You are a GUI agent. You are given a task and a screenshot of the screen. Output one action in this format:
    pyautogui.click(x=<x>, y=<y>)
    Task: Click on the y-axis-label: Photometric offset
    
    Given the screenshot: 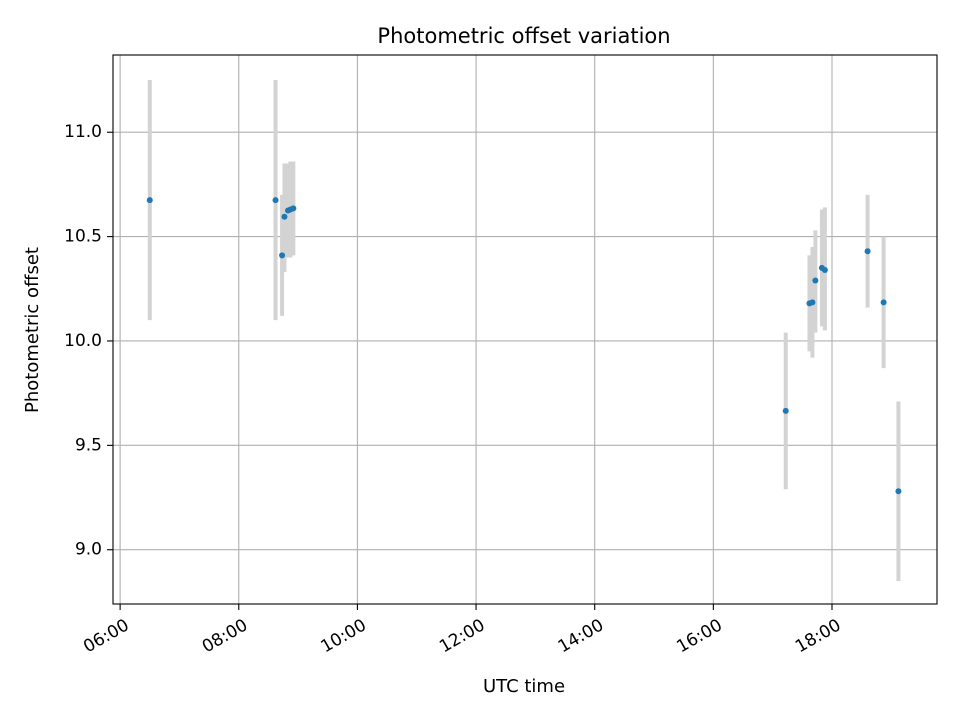 What is the action you would take?
    pyautogui.click(x=32, y=330)
    